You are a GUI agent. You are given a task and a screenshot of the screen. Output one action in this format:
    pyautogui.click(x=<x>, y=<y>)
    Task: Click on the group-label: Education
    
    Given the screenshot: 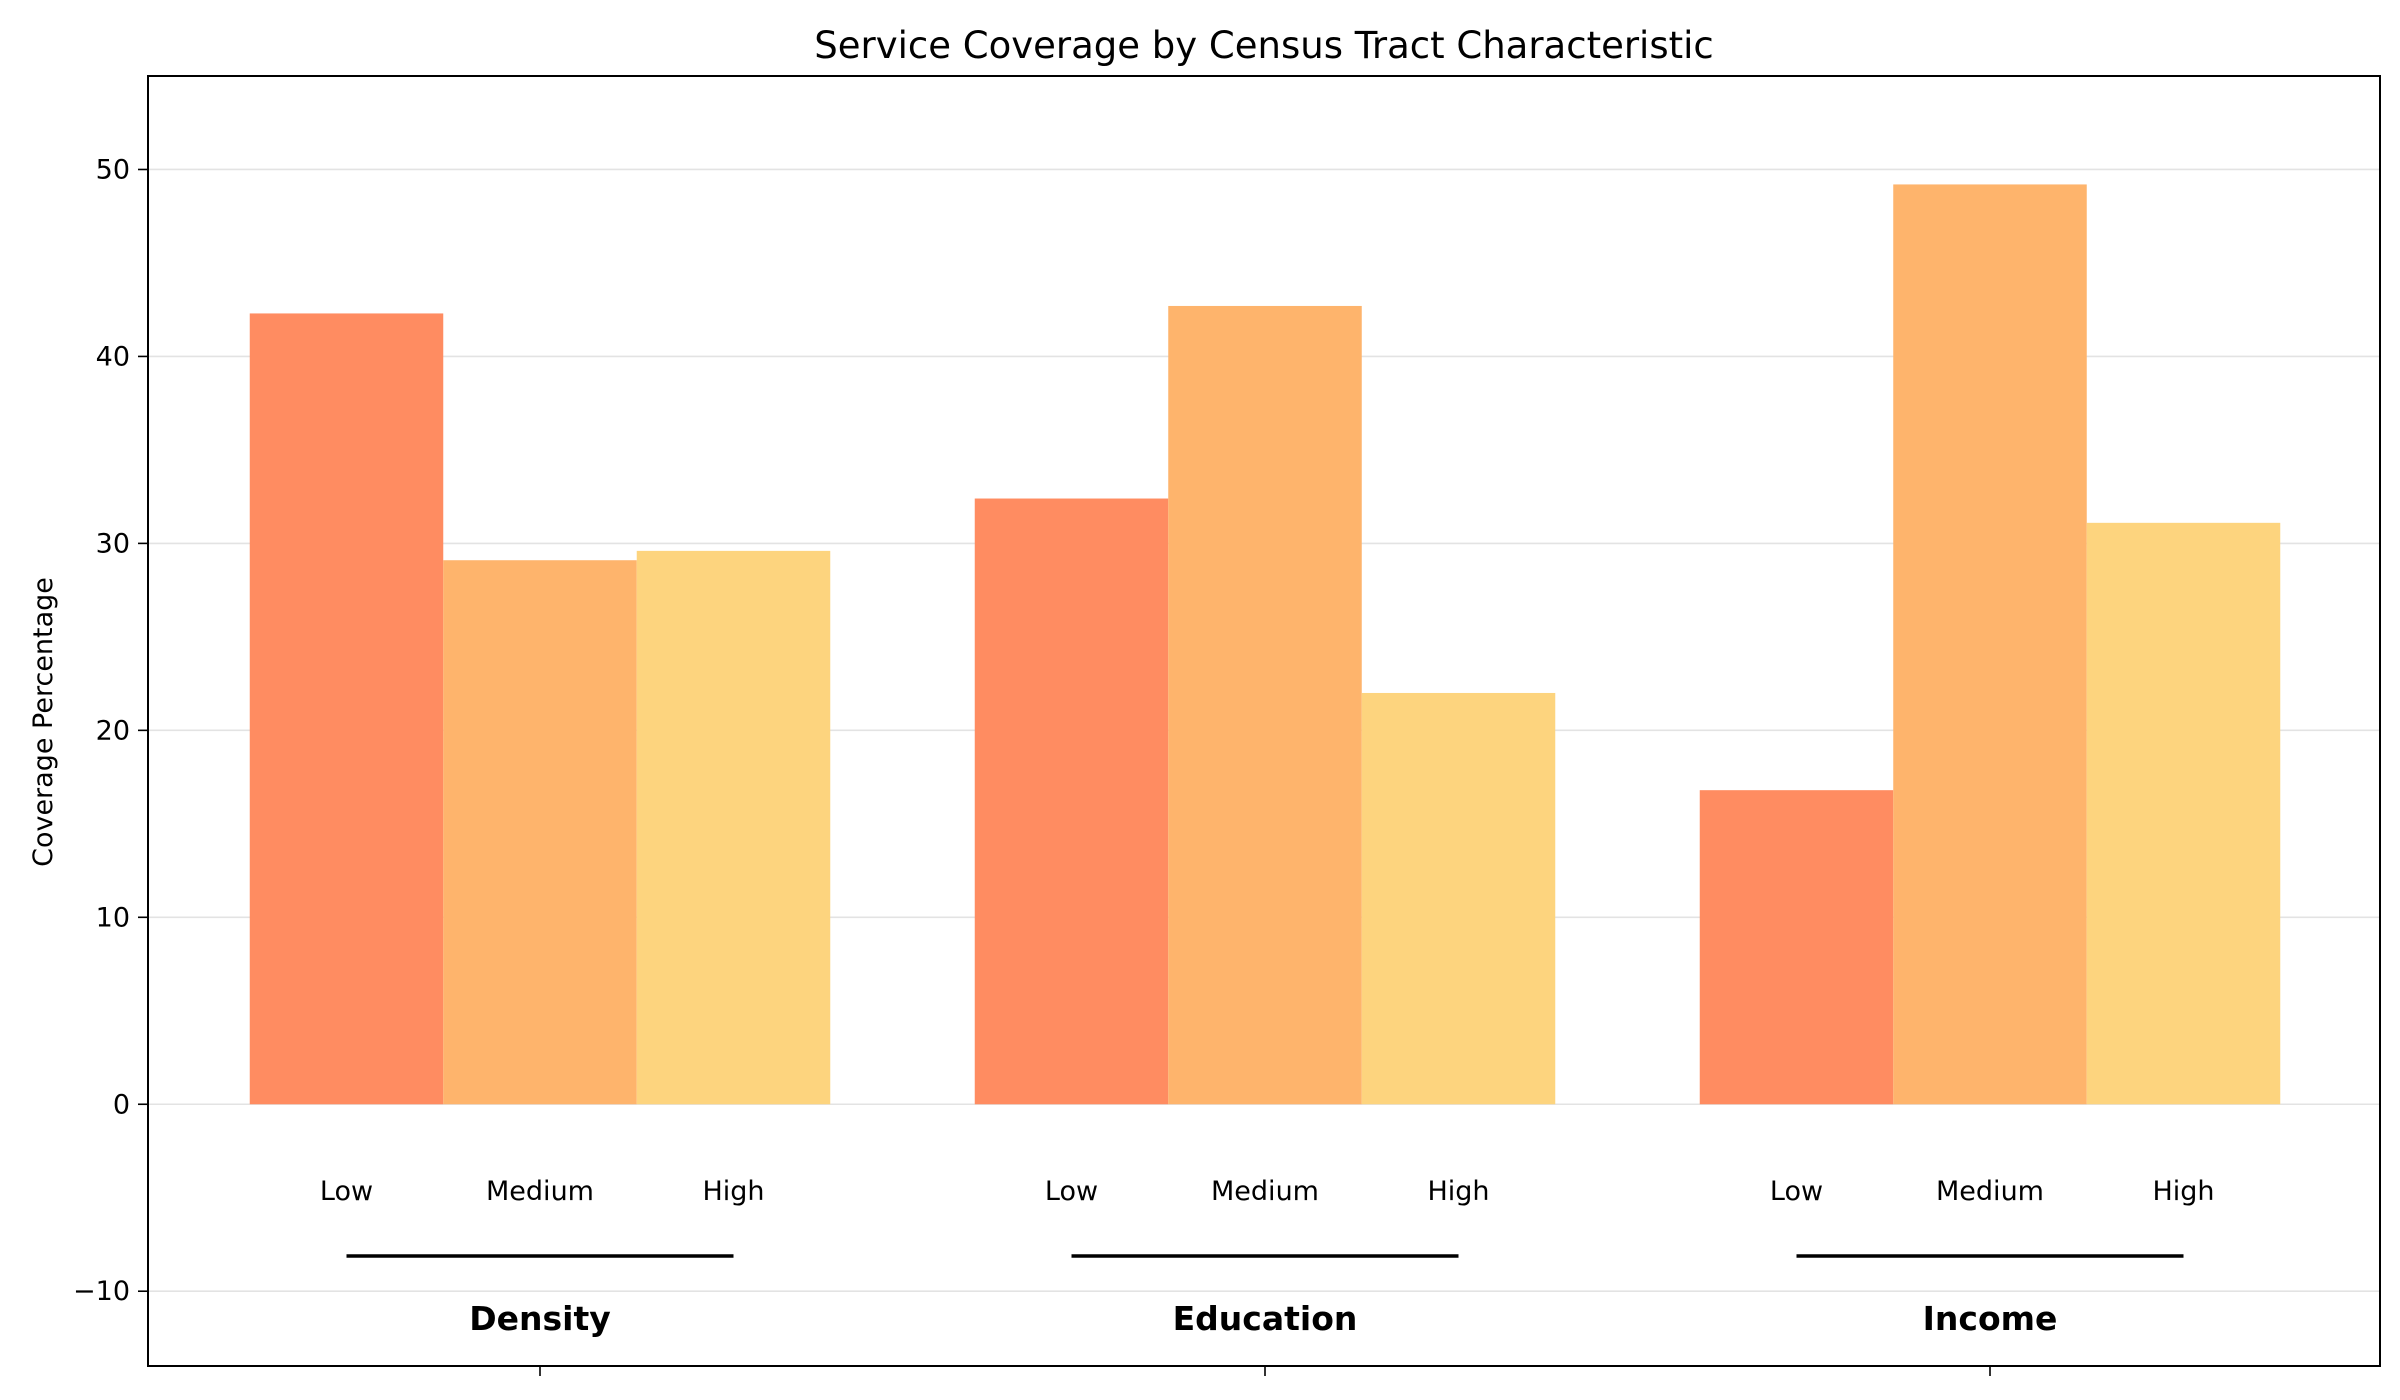 What is the action you would take?
    pyautogui.click(x=1265, y=1318)
    